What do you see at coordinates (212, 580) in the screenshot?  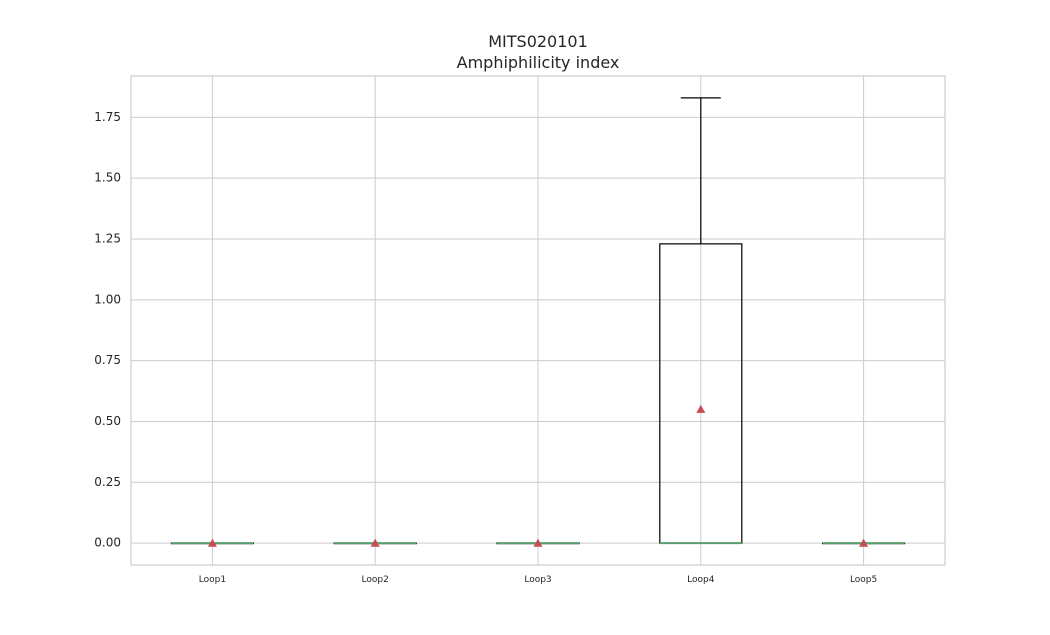 I see `x-tick-label: Loop1` at bounding box center [212, 580].